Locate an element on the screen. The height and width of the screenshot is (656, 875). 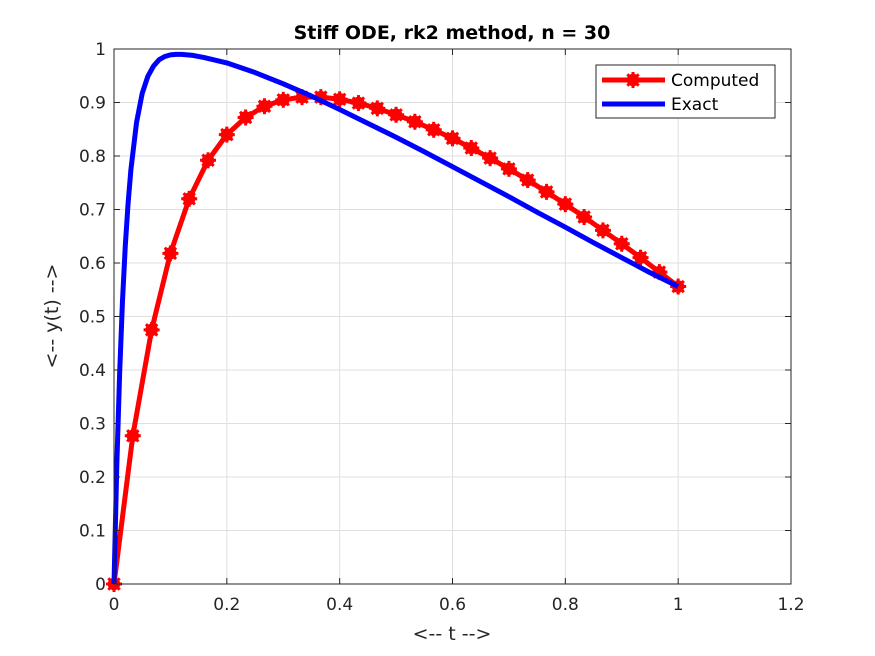
y-tick-label: 0.2 is located at coordinates (92, 478).